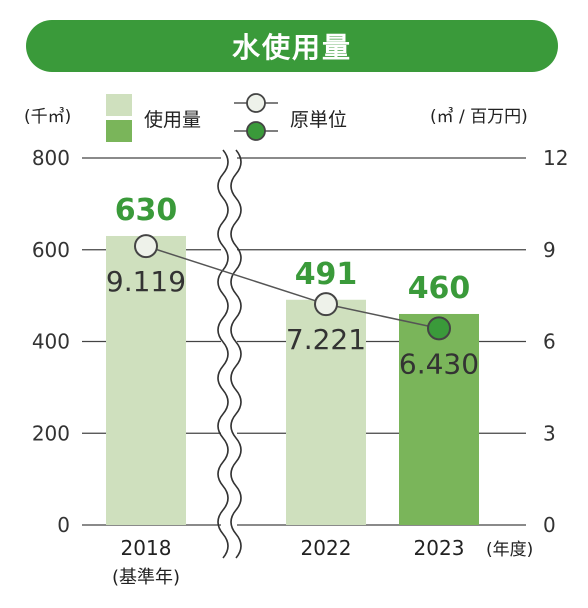 This screenshot has height=608, width=588. Describe the element at coordinates (51, 342) in the screenshot. I see `left-tick-label: 400` at that location.